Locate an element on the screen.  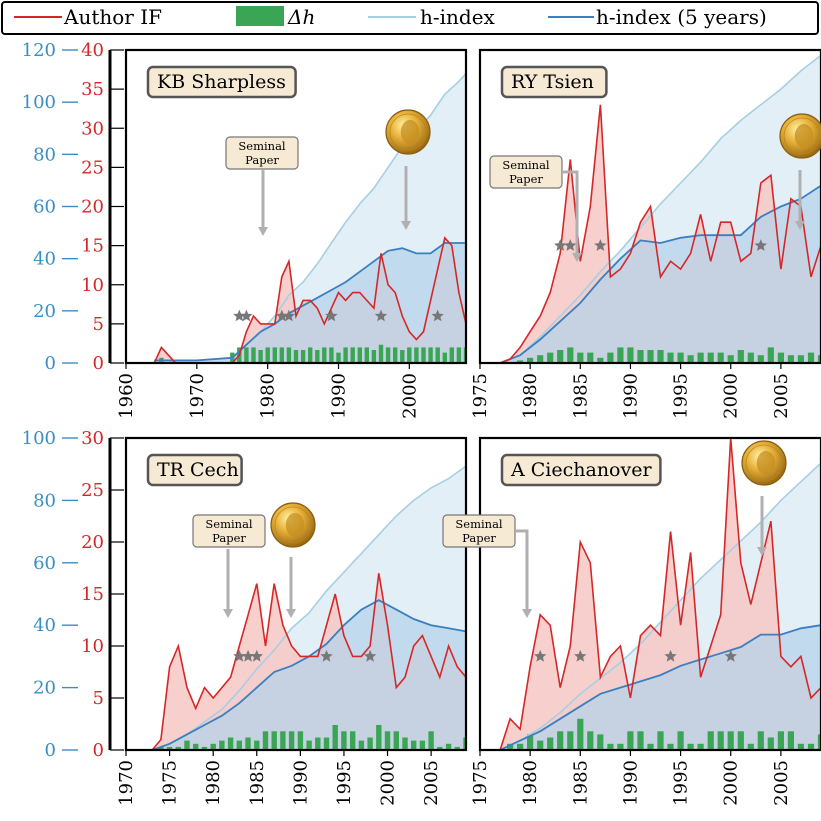
x-tick-label: 1995 is located at coordinates (681, 396).